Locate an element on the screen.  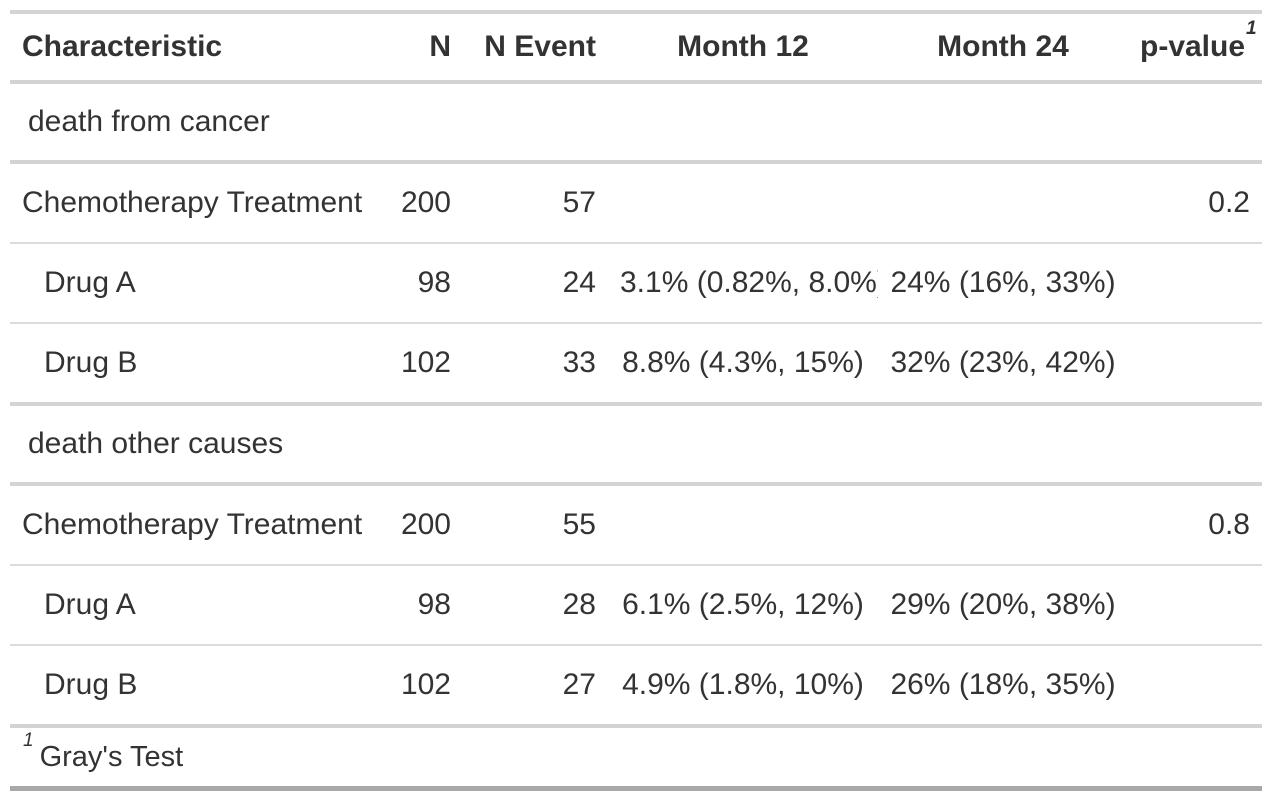
table-row: Chemotherapy Treatment 200 55 0.8 is located at coordinates (636, 524).